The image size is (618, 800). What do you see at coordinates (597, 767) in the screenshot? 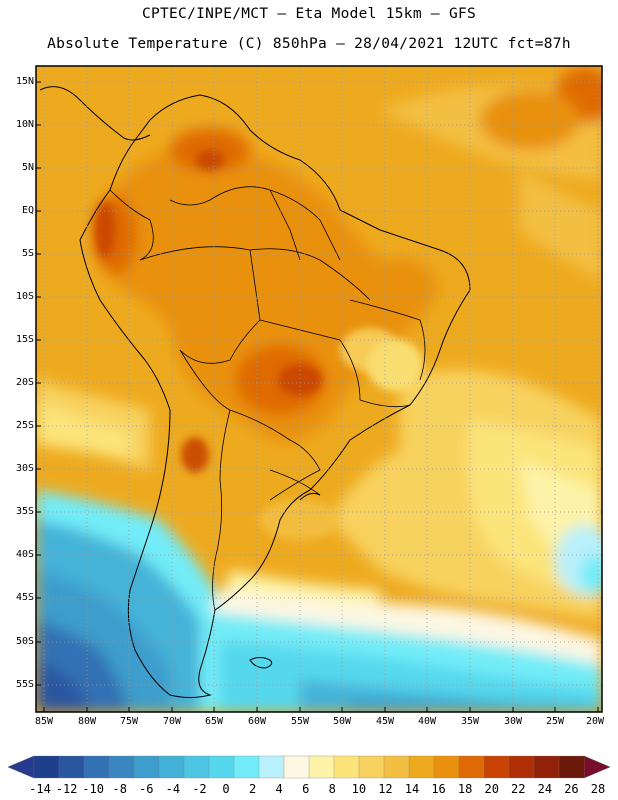
I see `colorbar-right-arrow` at bounding box center [597, 767].